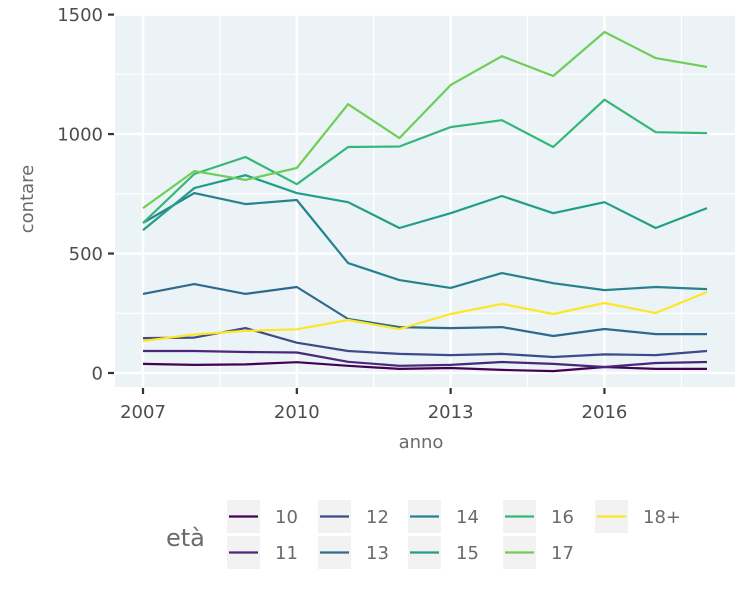 The height and width of the screenshot is (600, 750). I want to click on y-tick-label: 500, so click(86, 254).